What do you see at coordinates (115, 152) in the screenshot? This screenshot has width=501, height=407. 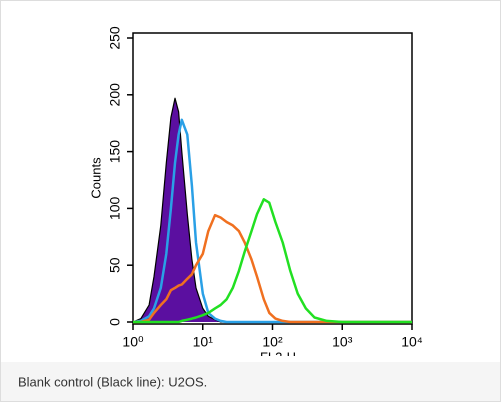 I see `y-tick-label: 150` at bounding box center [115, 152].